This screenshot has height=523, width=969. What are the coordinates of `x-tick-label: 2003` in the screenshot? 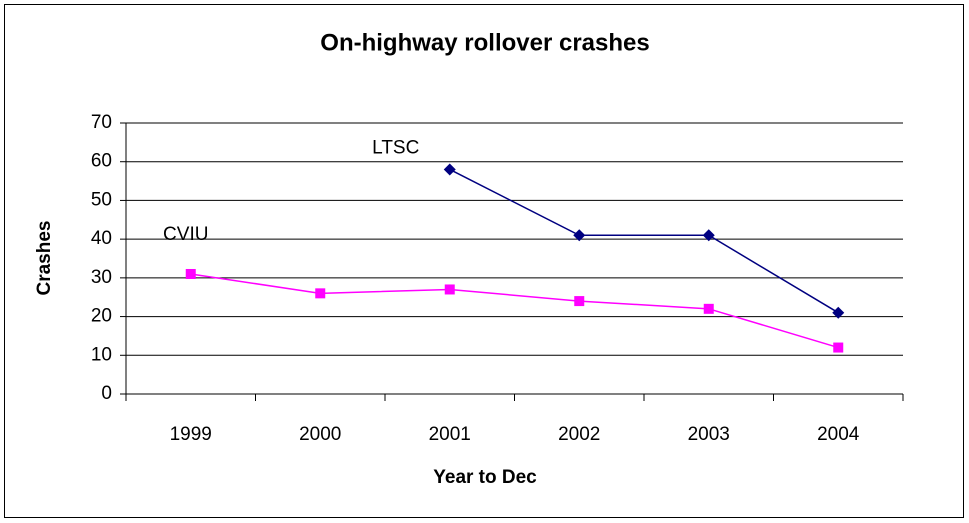 It's located at (709, 434).